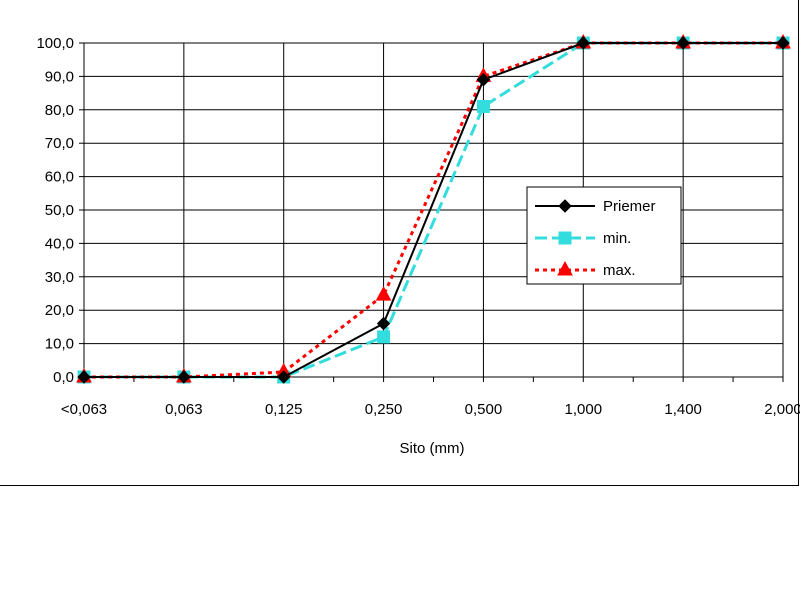  Describe the element at coordinates (782, 409) in the screenshot. I see `x-tick-label: 2,000` at that location.